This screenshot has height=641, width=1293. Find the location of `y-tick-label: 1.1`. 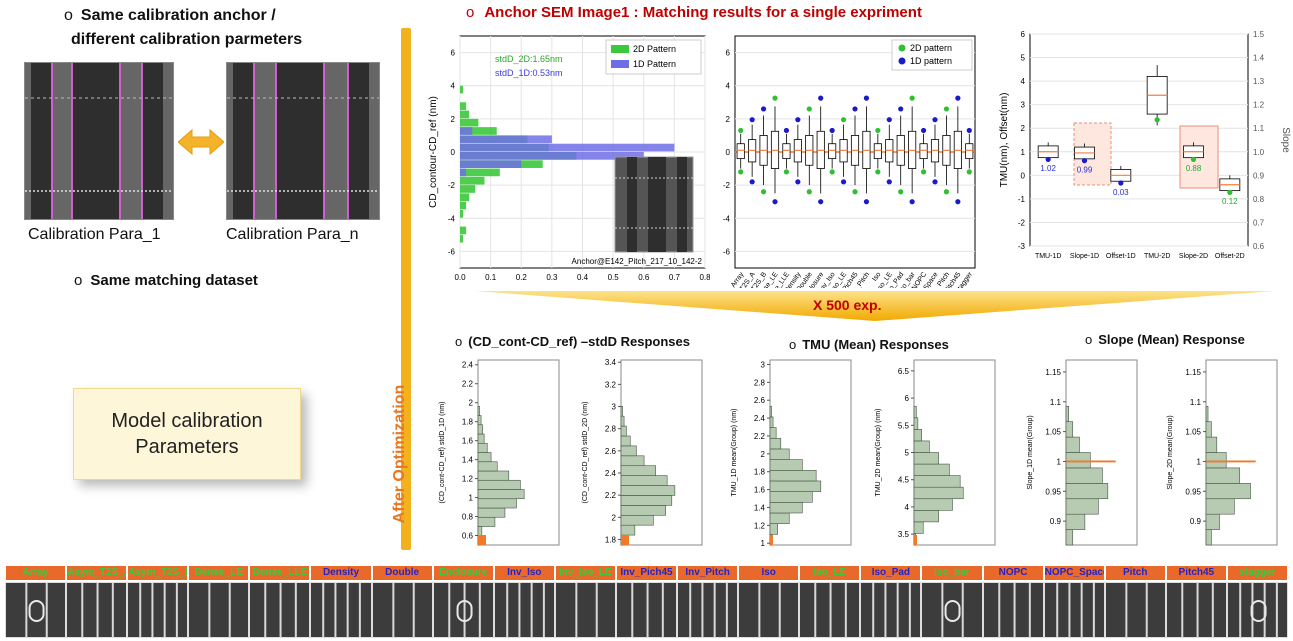

y-tick-label: 1.1 is located at coordinates (1056, 402).